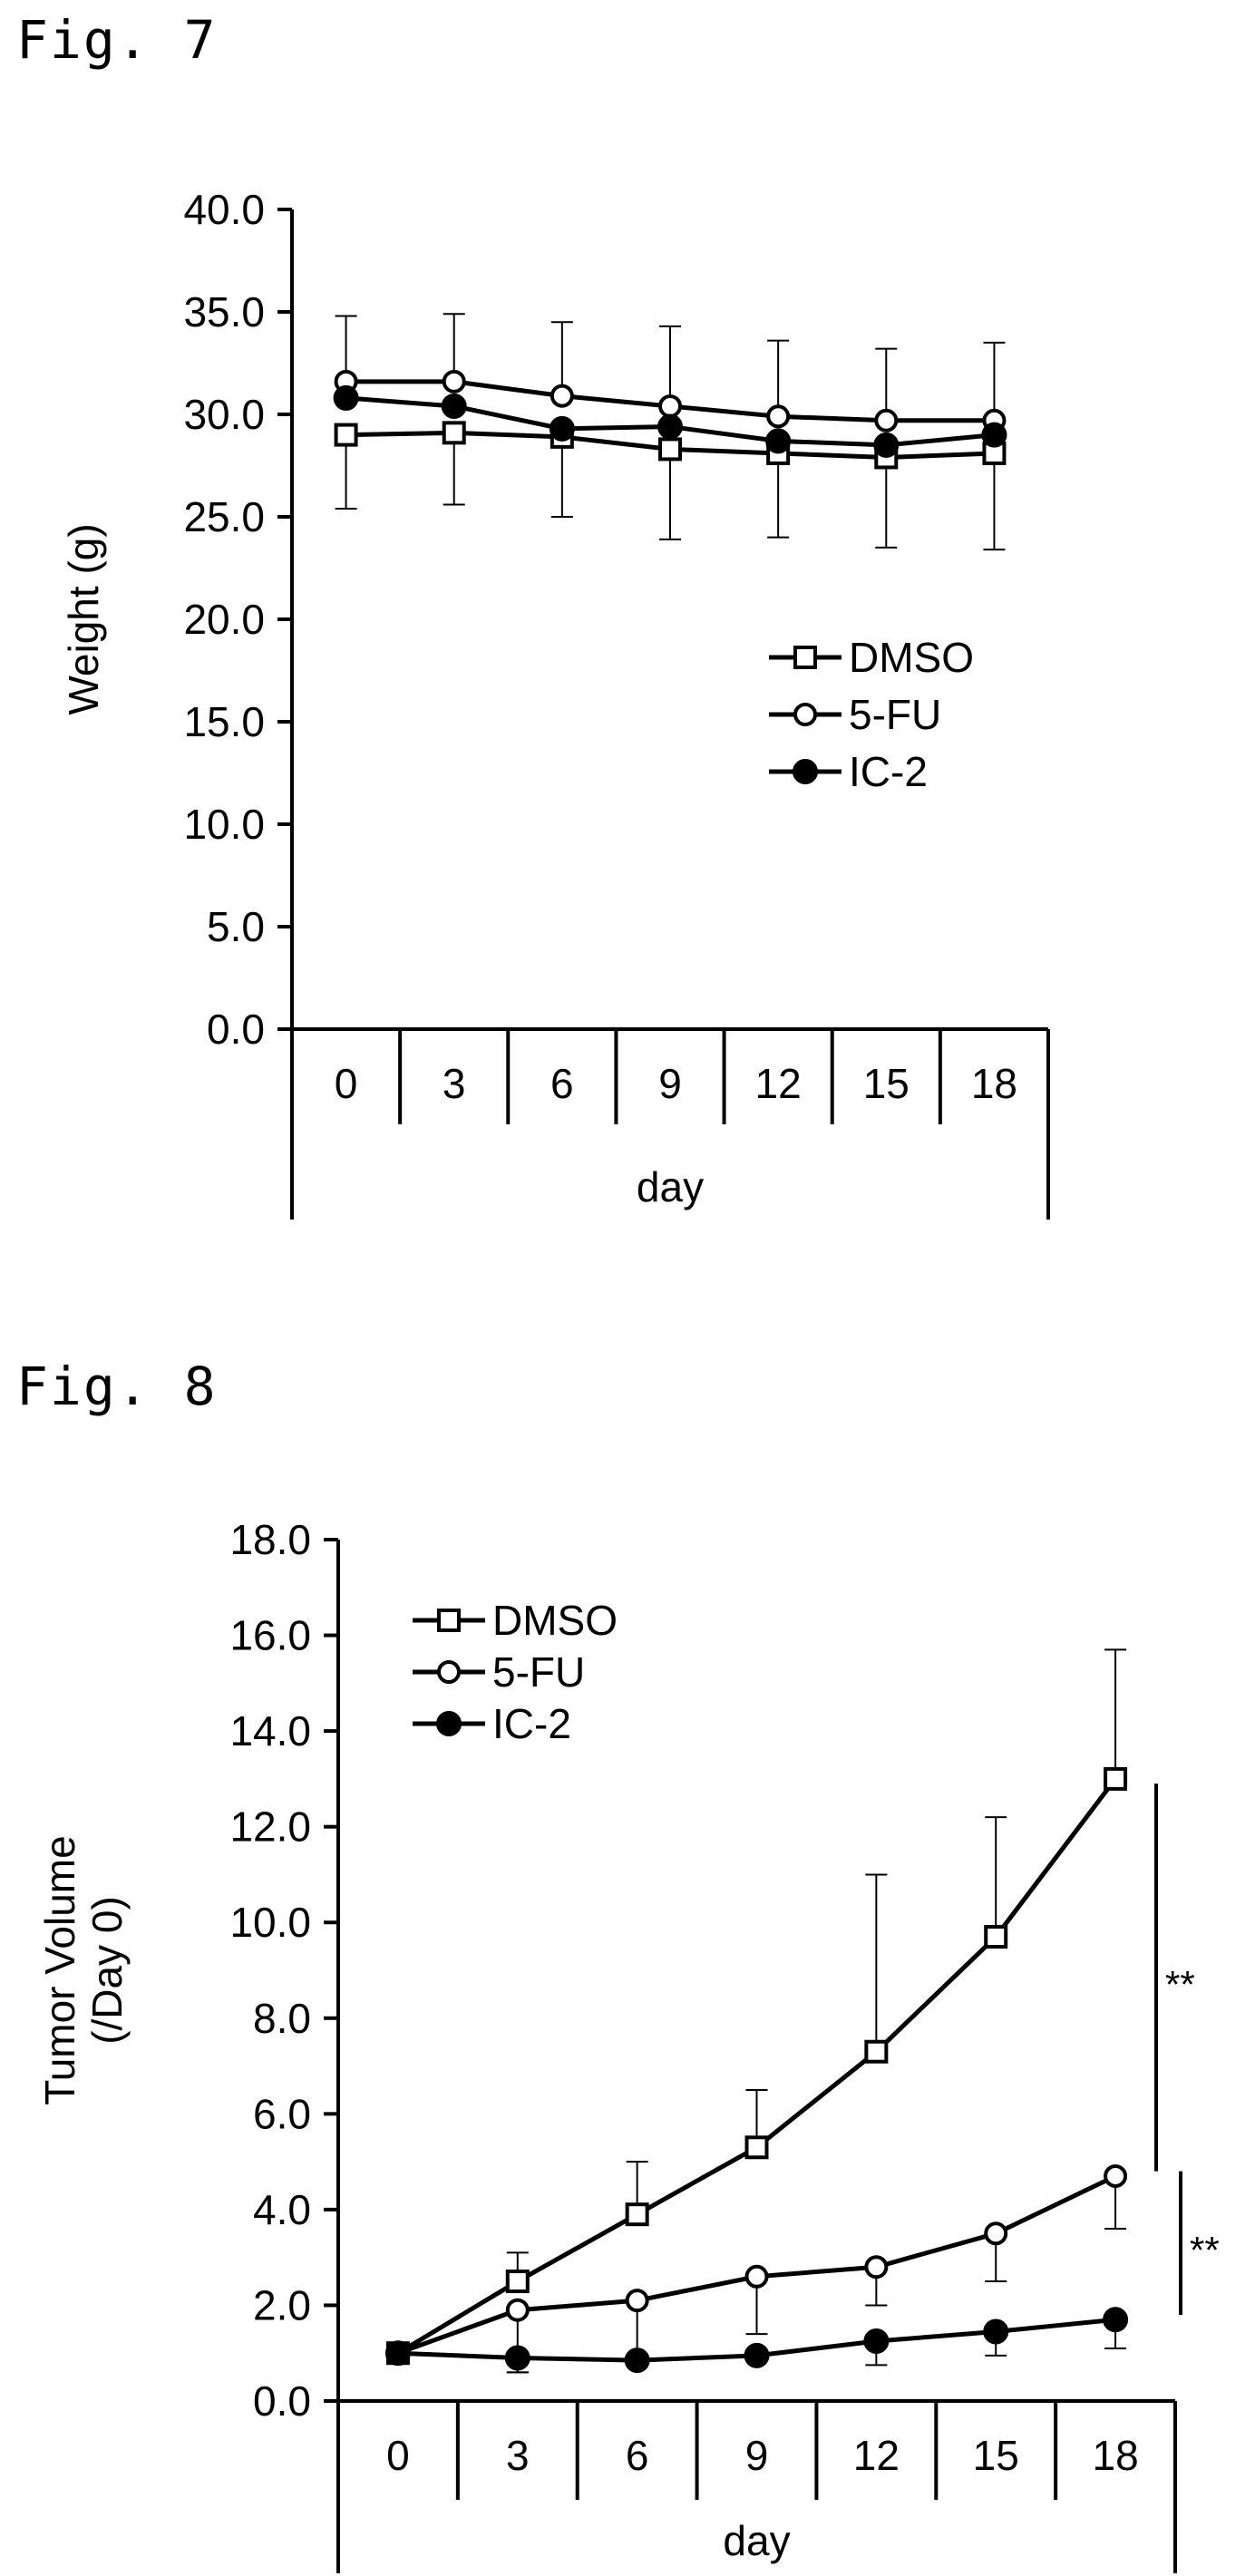  Describe the element at coordinates (224, 516) in the screenshot. I see `y-tick-label: 25.0` at that location.